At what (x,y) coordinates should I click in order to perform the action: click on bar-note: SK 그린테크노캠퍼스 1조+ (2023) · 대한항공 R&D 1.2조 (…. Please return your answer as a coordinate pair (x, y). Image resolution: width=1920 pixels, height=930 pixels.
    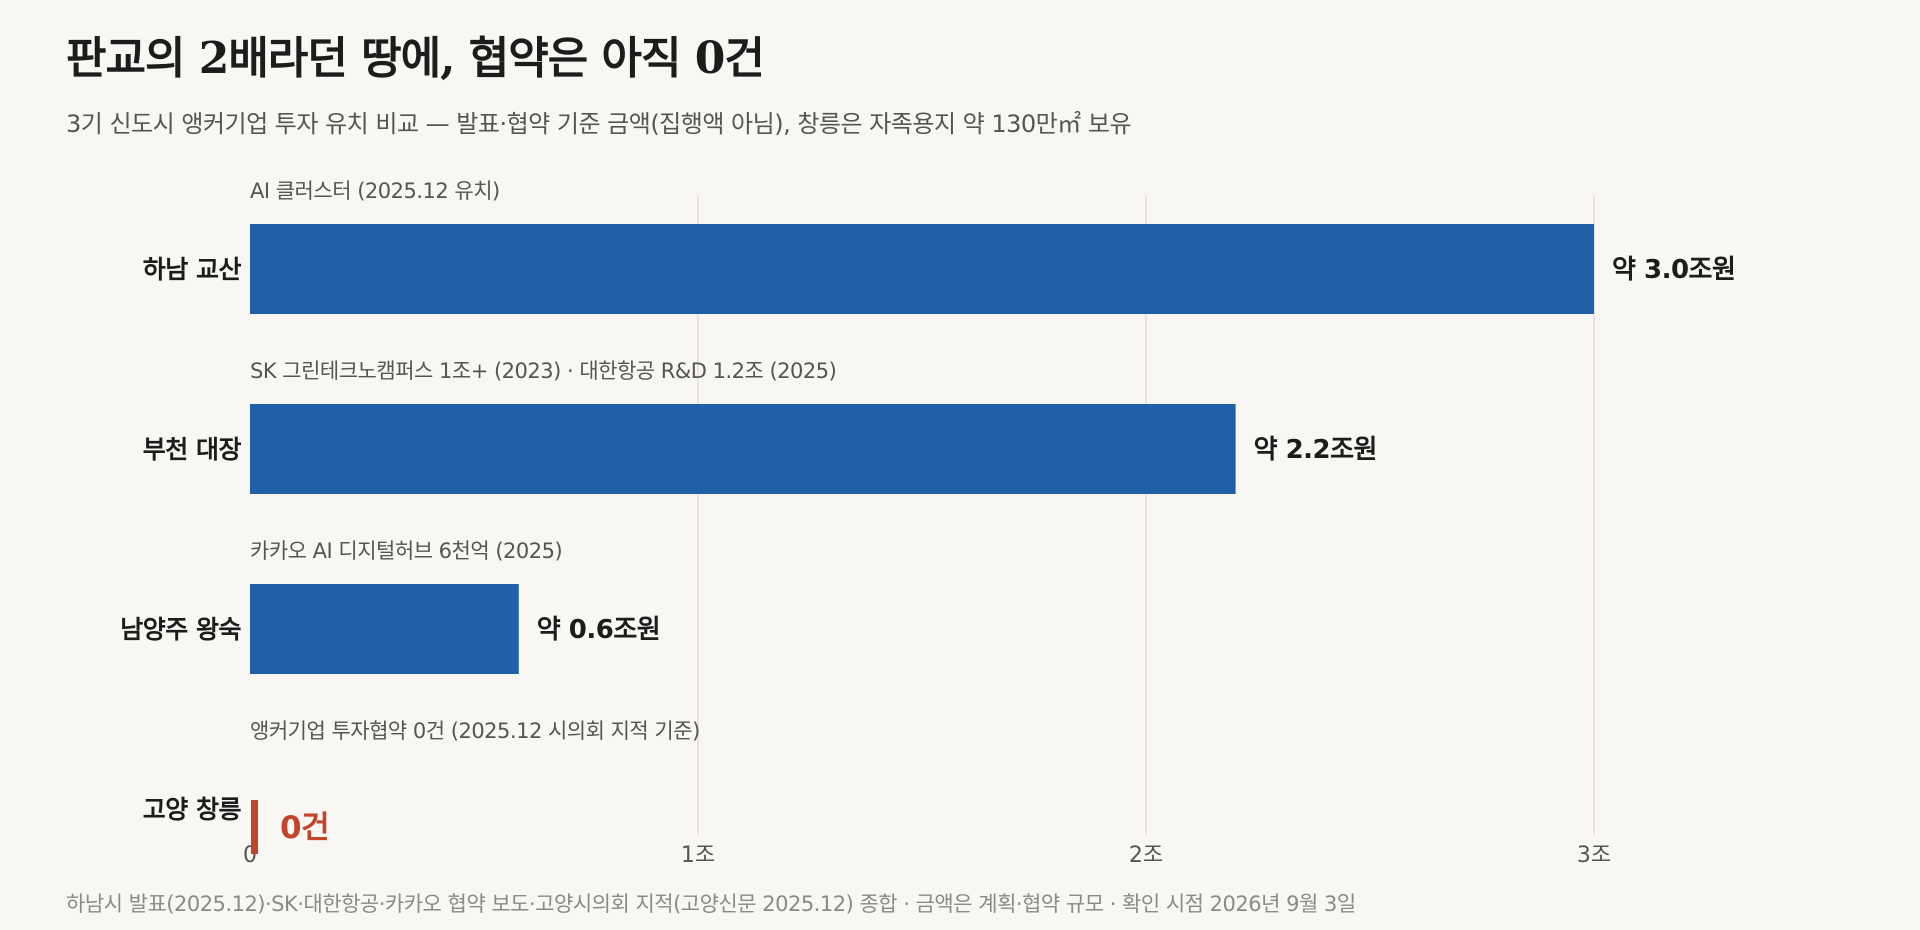
    Looking at the image, I should click on (543, 371).